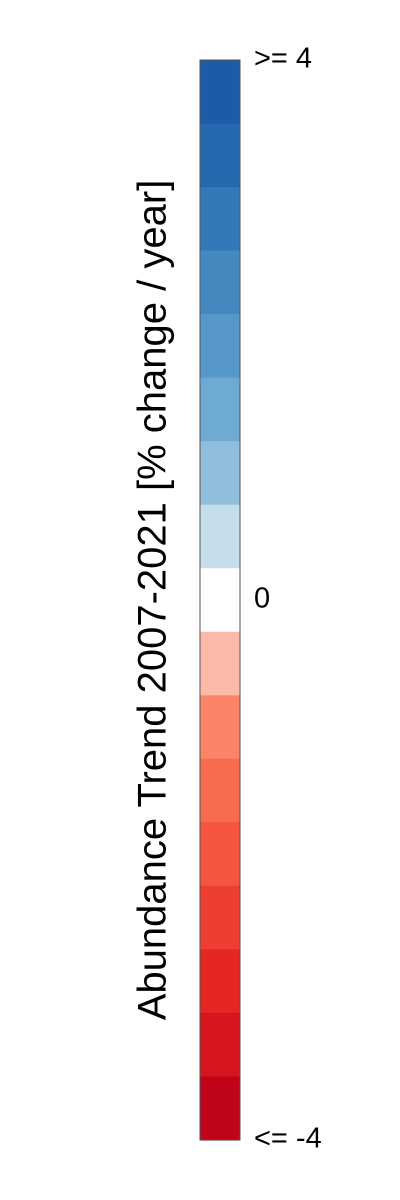  I want to click on colorbar-tick-label: <= -4, so click(288, 1139).